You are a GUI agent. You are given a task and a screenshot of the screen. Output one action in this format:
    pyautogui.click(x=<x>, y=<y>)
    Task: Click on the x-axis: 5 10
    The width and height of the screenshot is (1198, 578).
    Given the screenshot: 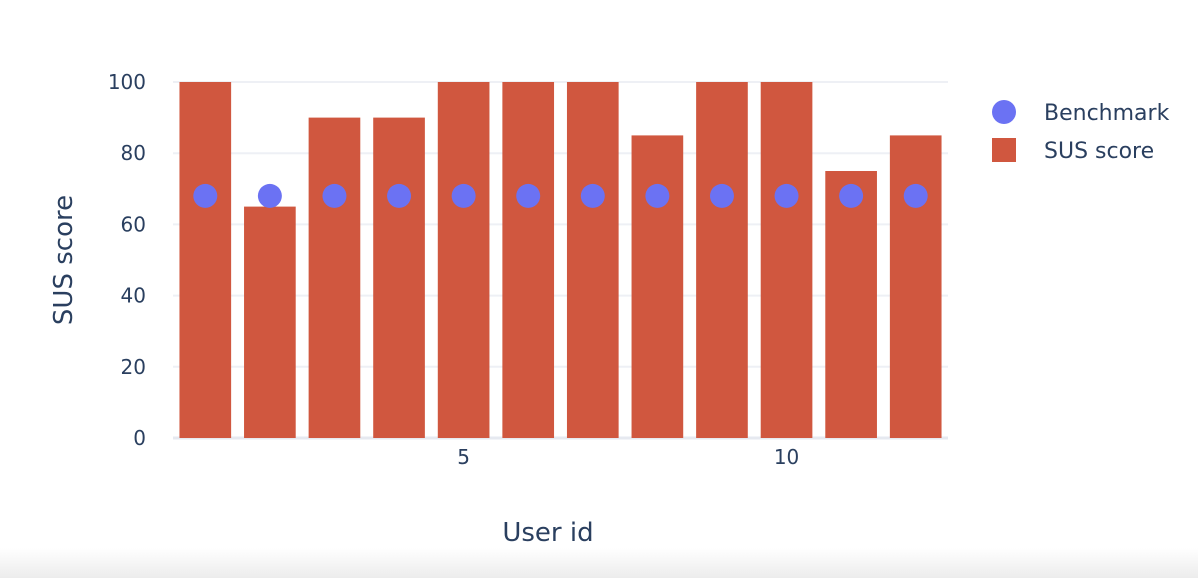 What is the action you would take?
    pyautogui.click(x=628, y=457)
    